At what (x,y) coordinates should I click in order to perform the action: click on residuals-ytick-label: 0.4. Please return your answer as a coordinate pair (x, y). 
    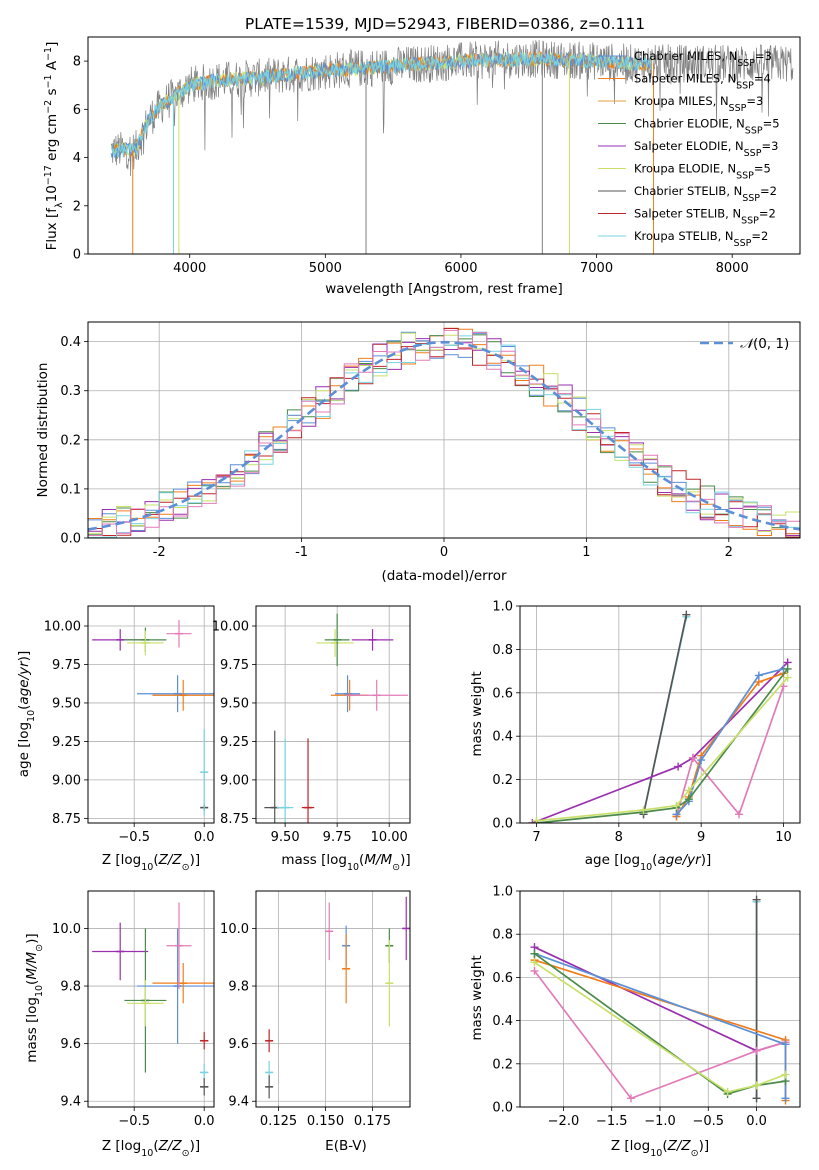
    Looking at the image, I should click on (70, 342).